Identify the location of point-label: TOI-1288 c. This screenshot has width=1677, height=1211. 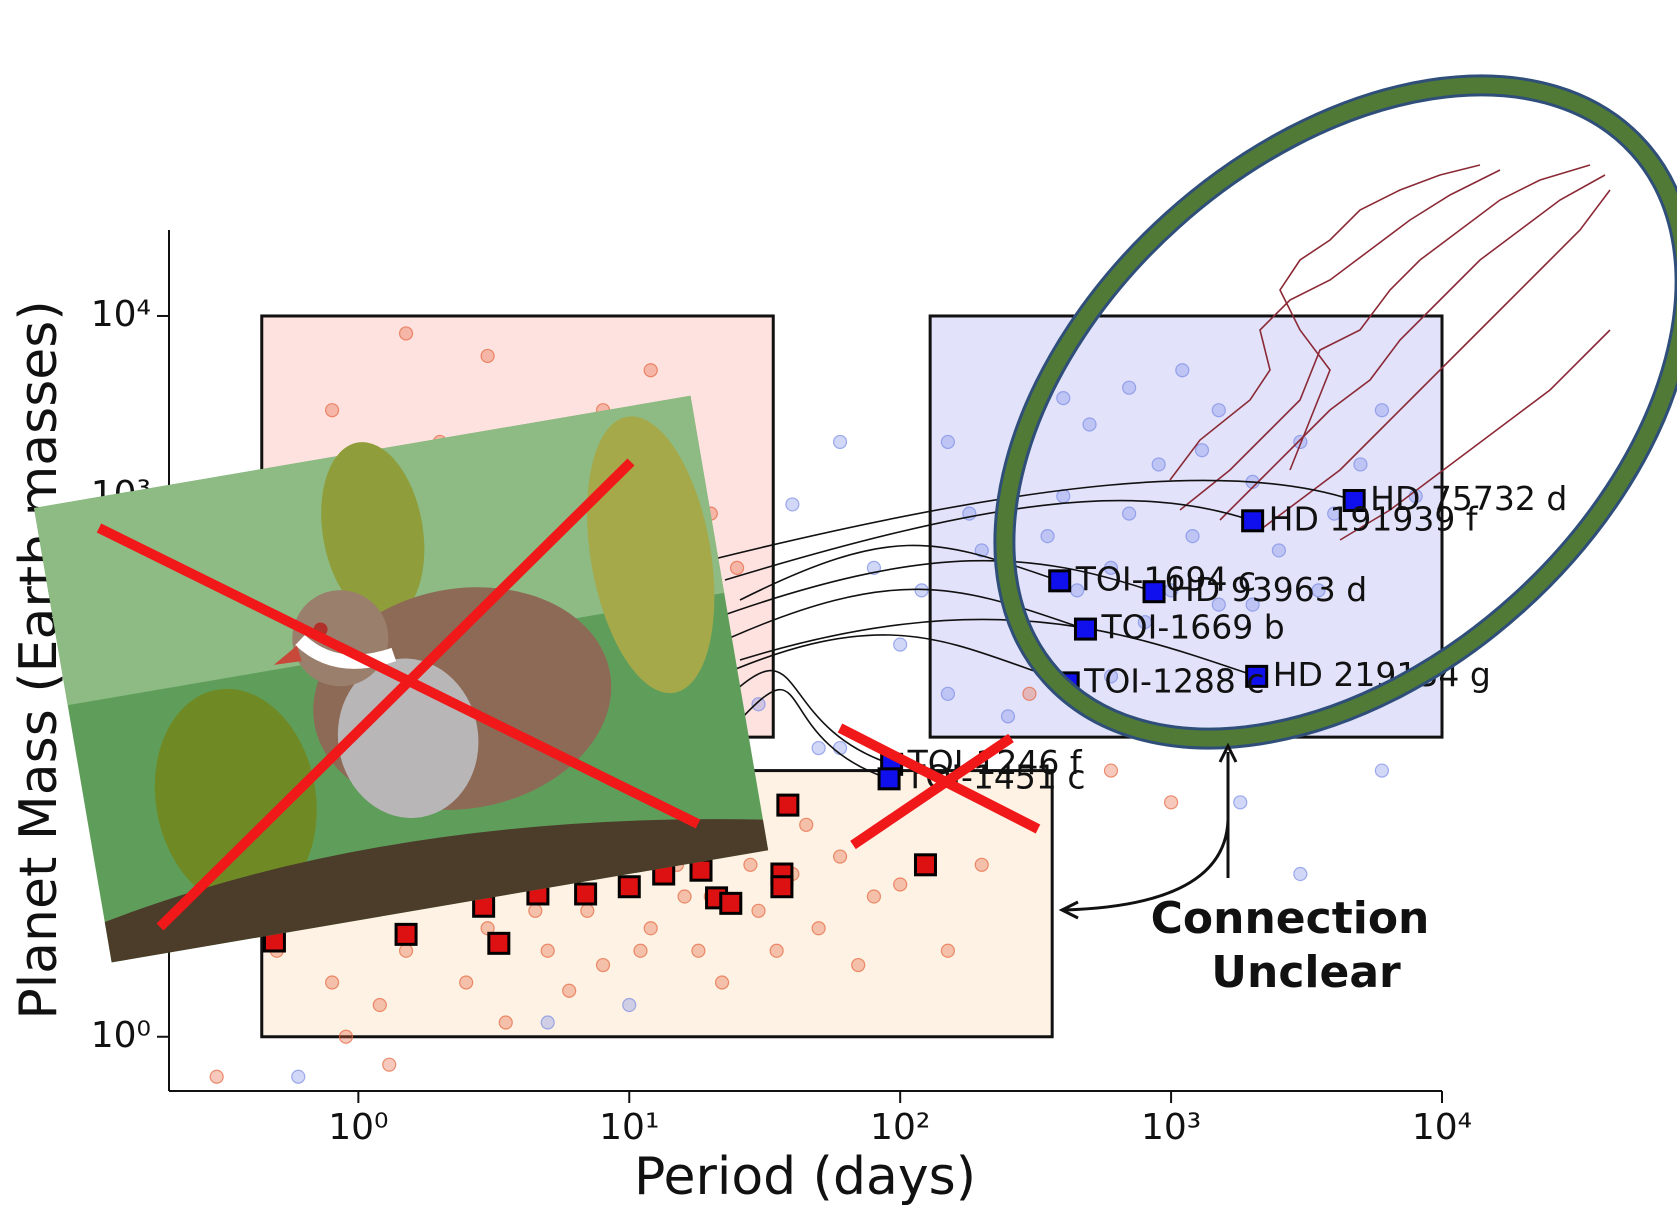
(1173, 680).